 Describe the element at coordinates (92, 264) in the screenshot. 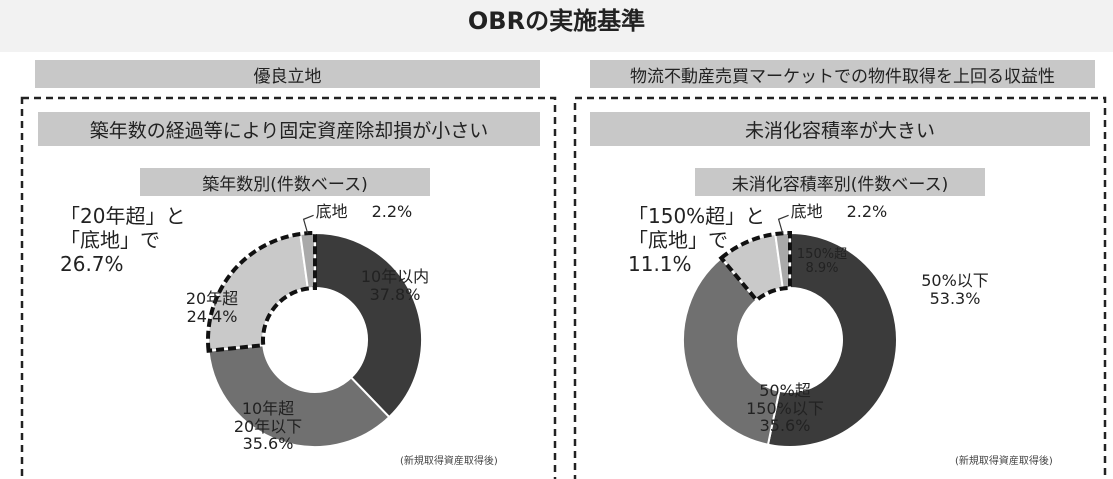

I see `annotation: 26.7%` at that location.